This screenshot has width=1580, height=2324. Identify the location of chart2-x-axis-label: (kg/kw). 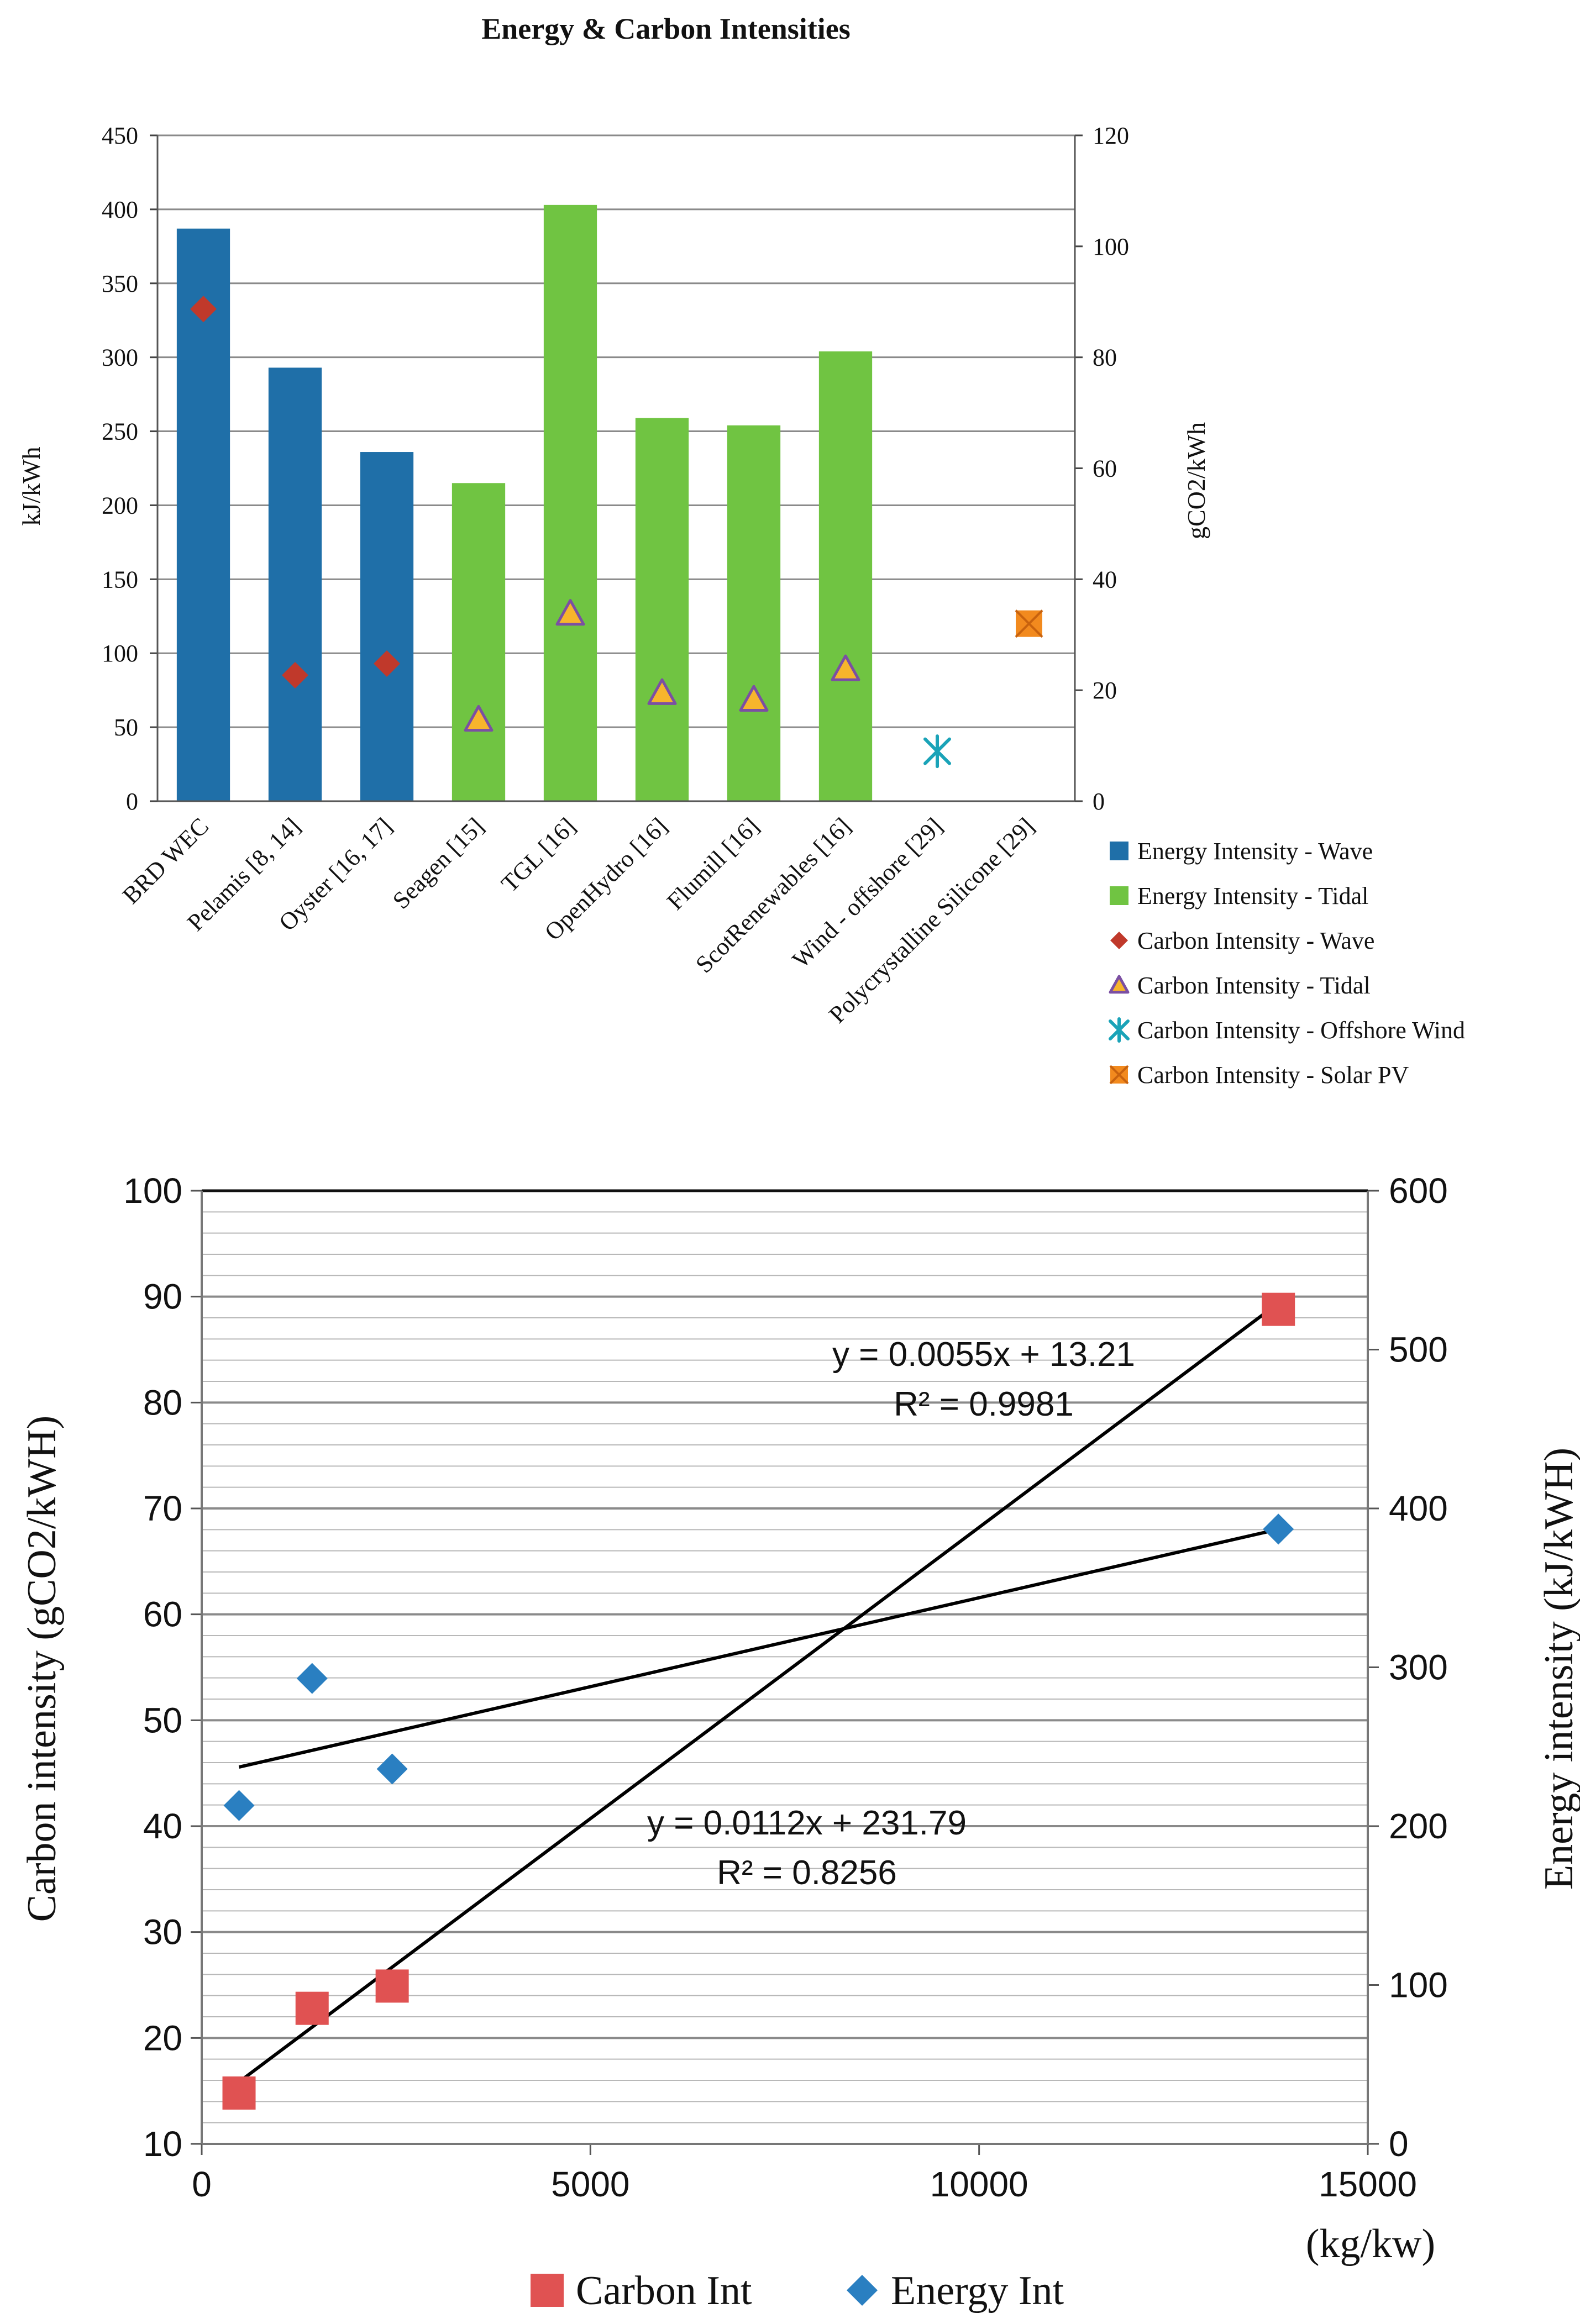
(1370, 2244).